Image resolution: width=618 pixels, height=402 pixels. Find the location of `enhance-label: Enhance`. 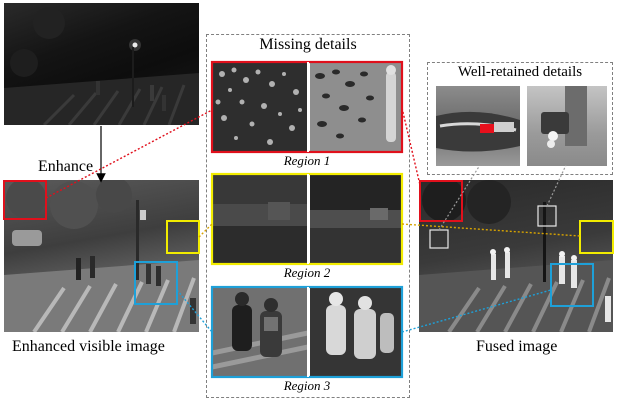

enhance-label: Enhance is located at coordinates (66, 166).